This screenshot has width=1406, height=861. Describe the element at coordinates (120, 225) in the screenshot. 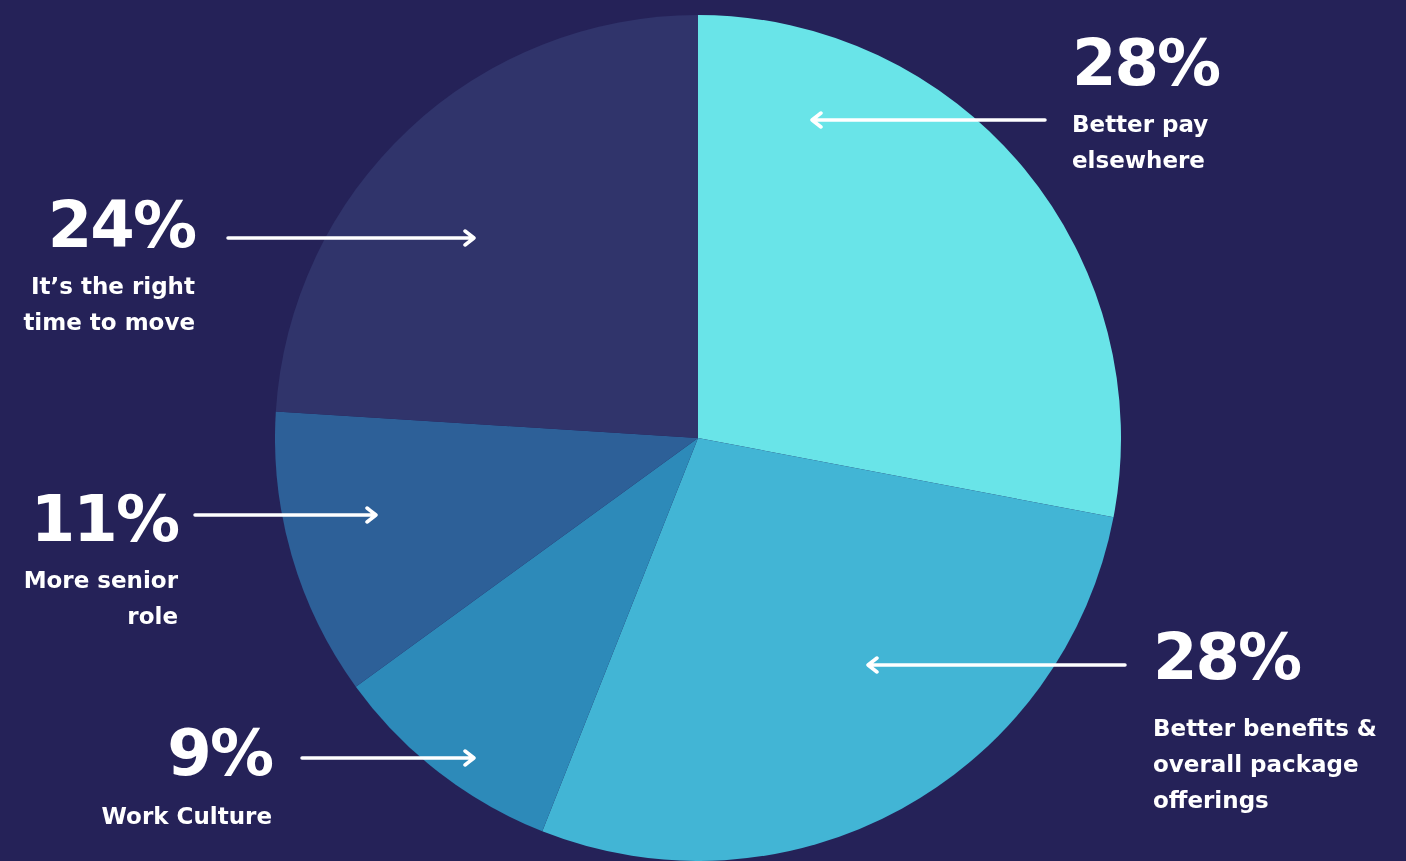

I see `data-label: 24%` at that location.